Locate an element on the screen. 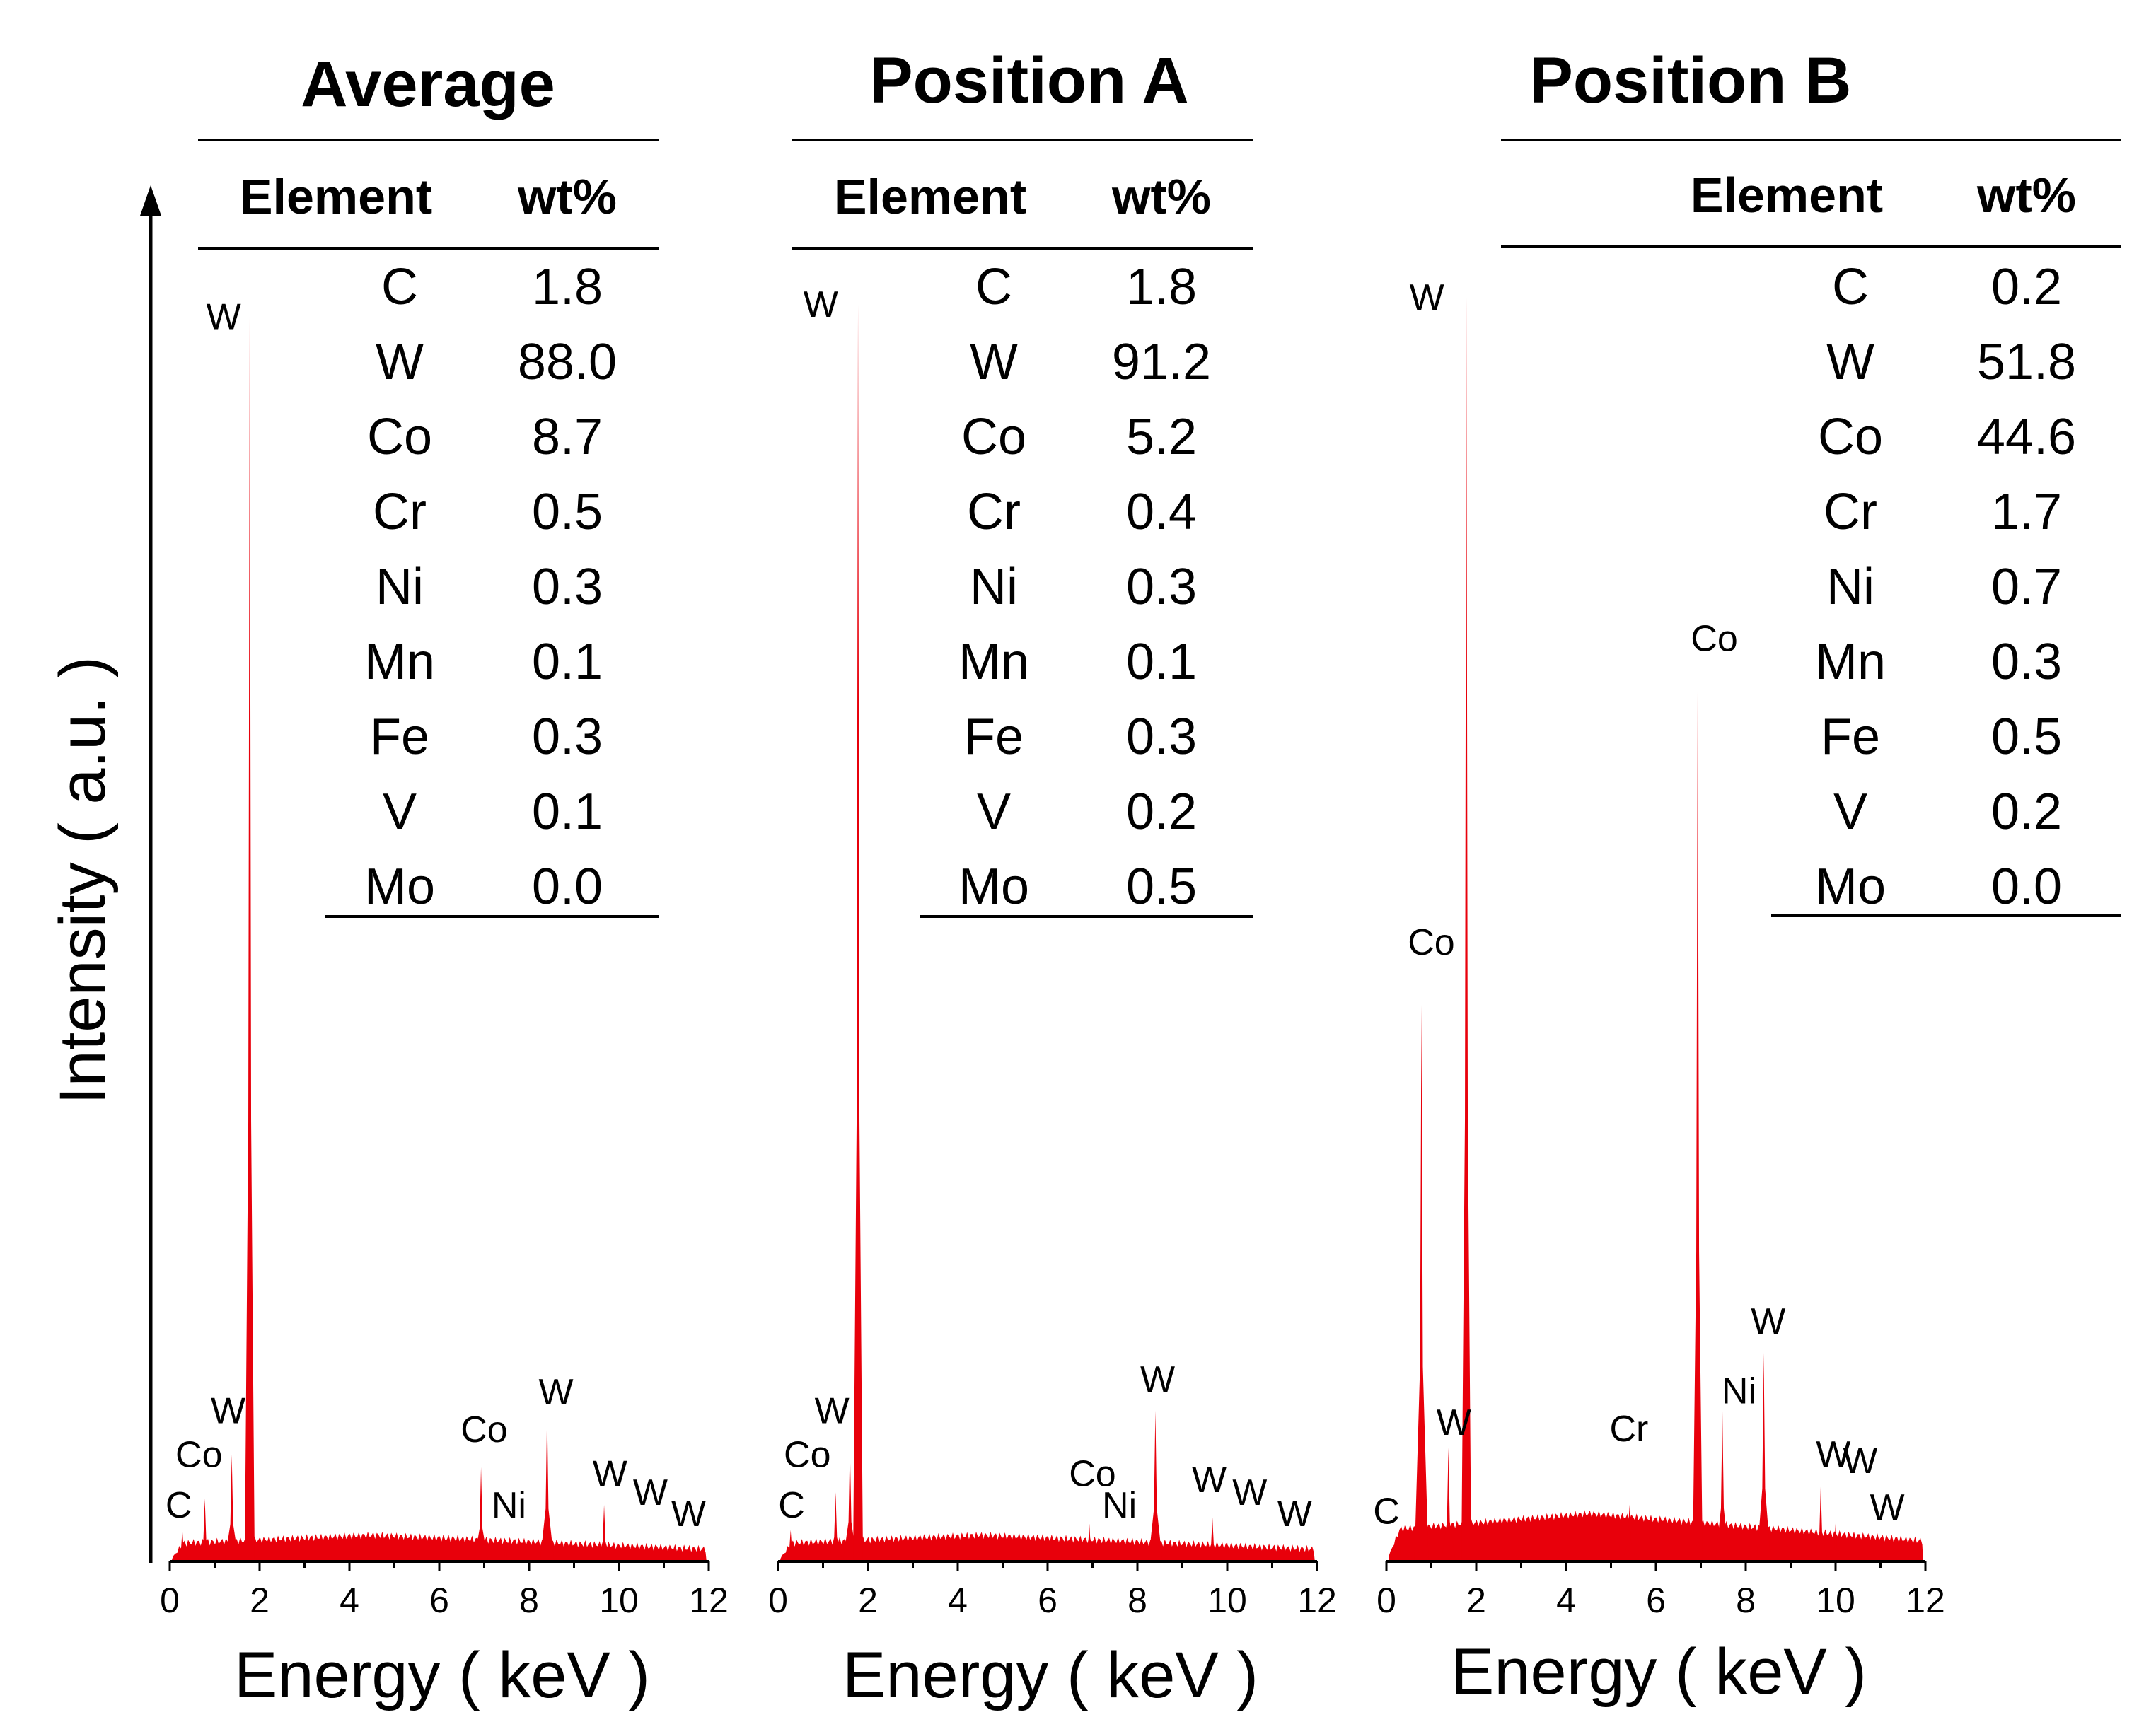 This screenshot has width=2156, height=1734. peak-label: C is located at coordinates (1386, 1511).